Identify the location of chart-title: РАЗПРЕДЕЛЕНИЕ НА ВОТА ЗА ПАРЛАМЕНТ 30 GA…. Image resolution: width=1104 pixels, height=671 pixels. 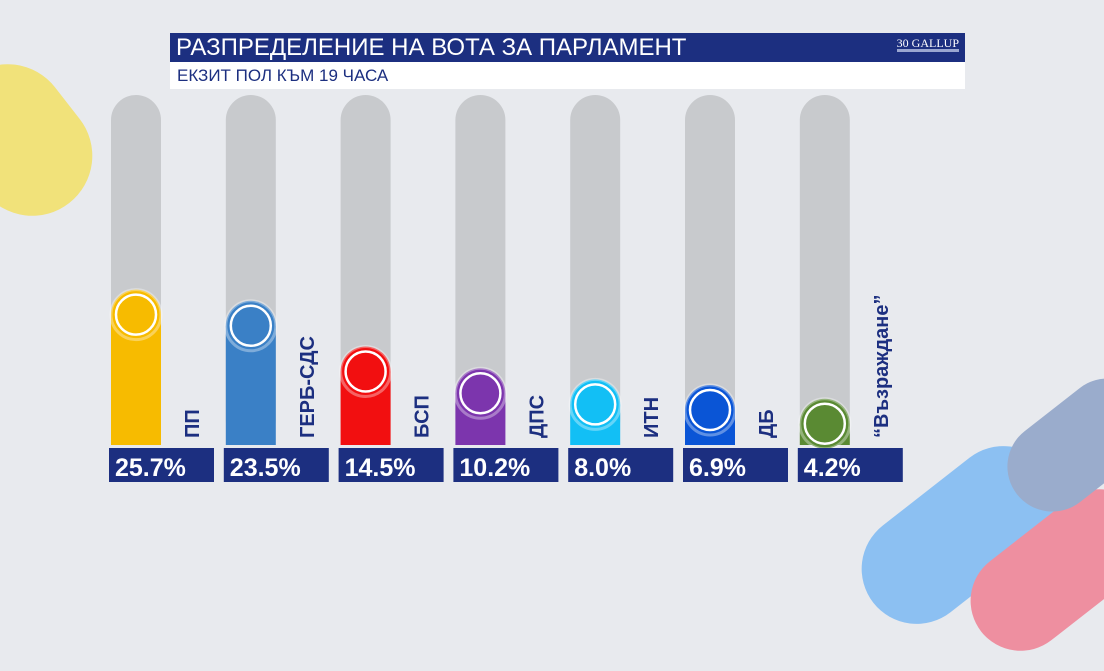
(567, 47).